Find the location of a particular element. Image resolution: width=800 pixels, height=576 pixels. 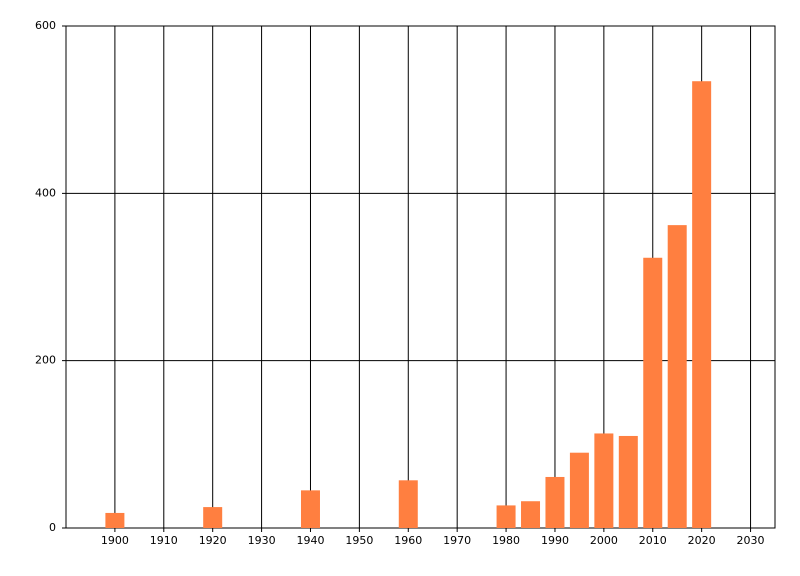

y-tick-label: 0 is located at coordinates (52, 527).